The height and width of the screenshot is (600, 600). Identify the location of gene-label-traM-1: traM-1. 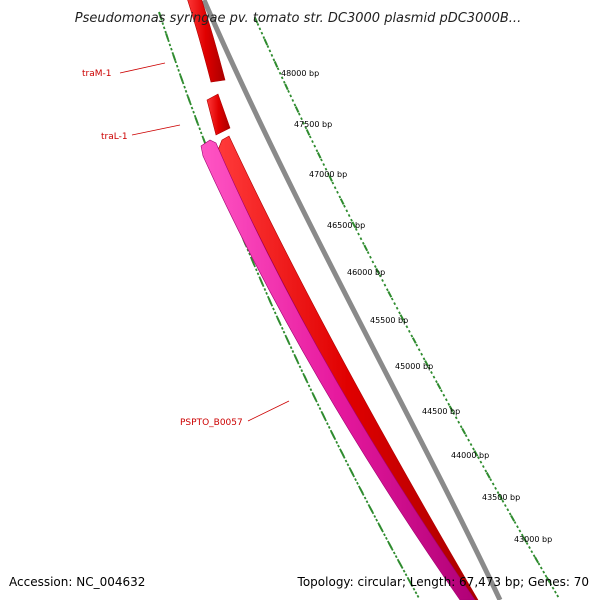
(96, 74).